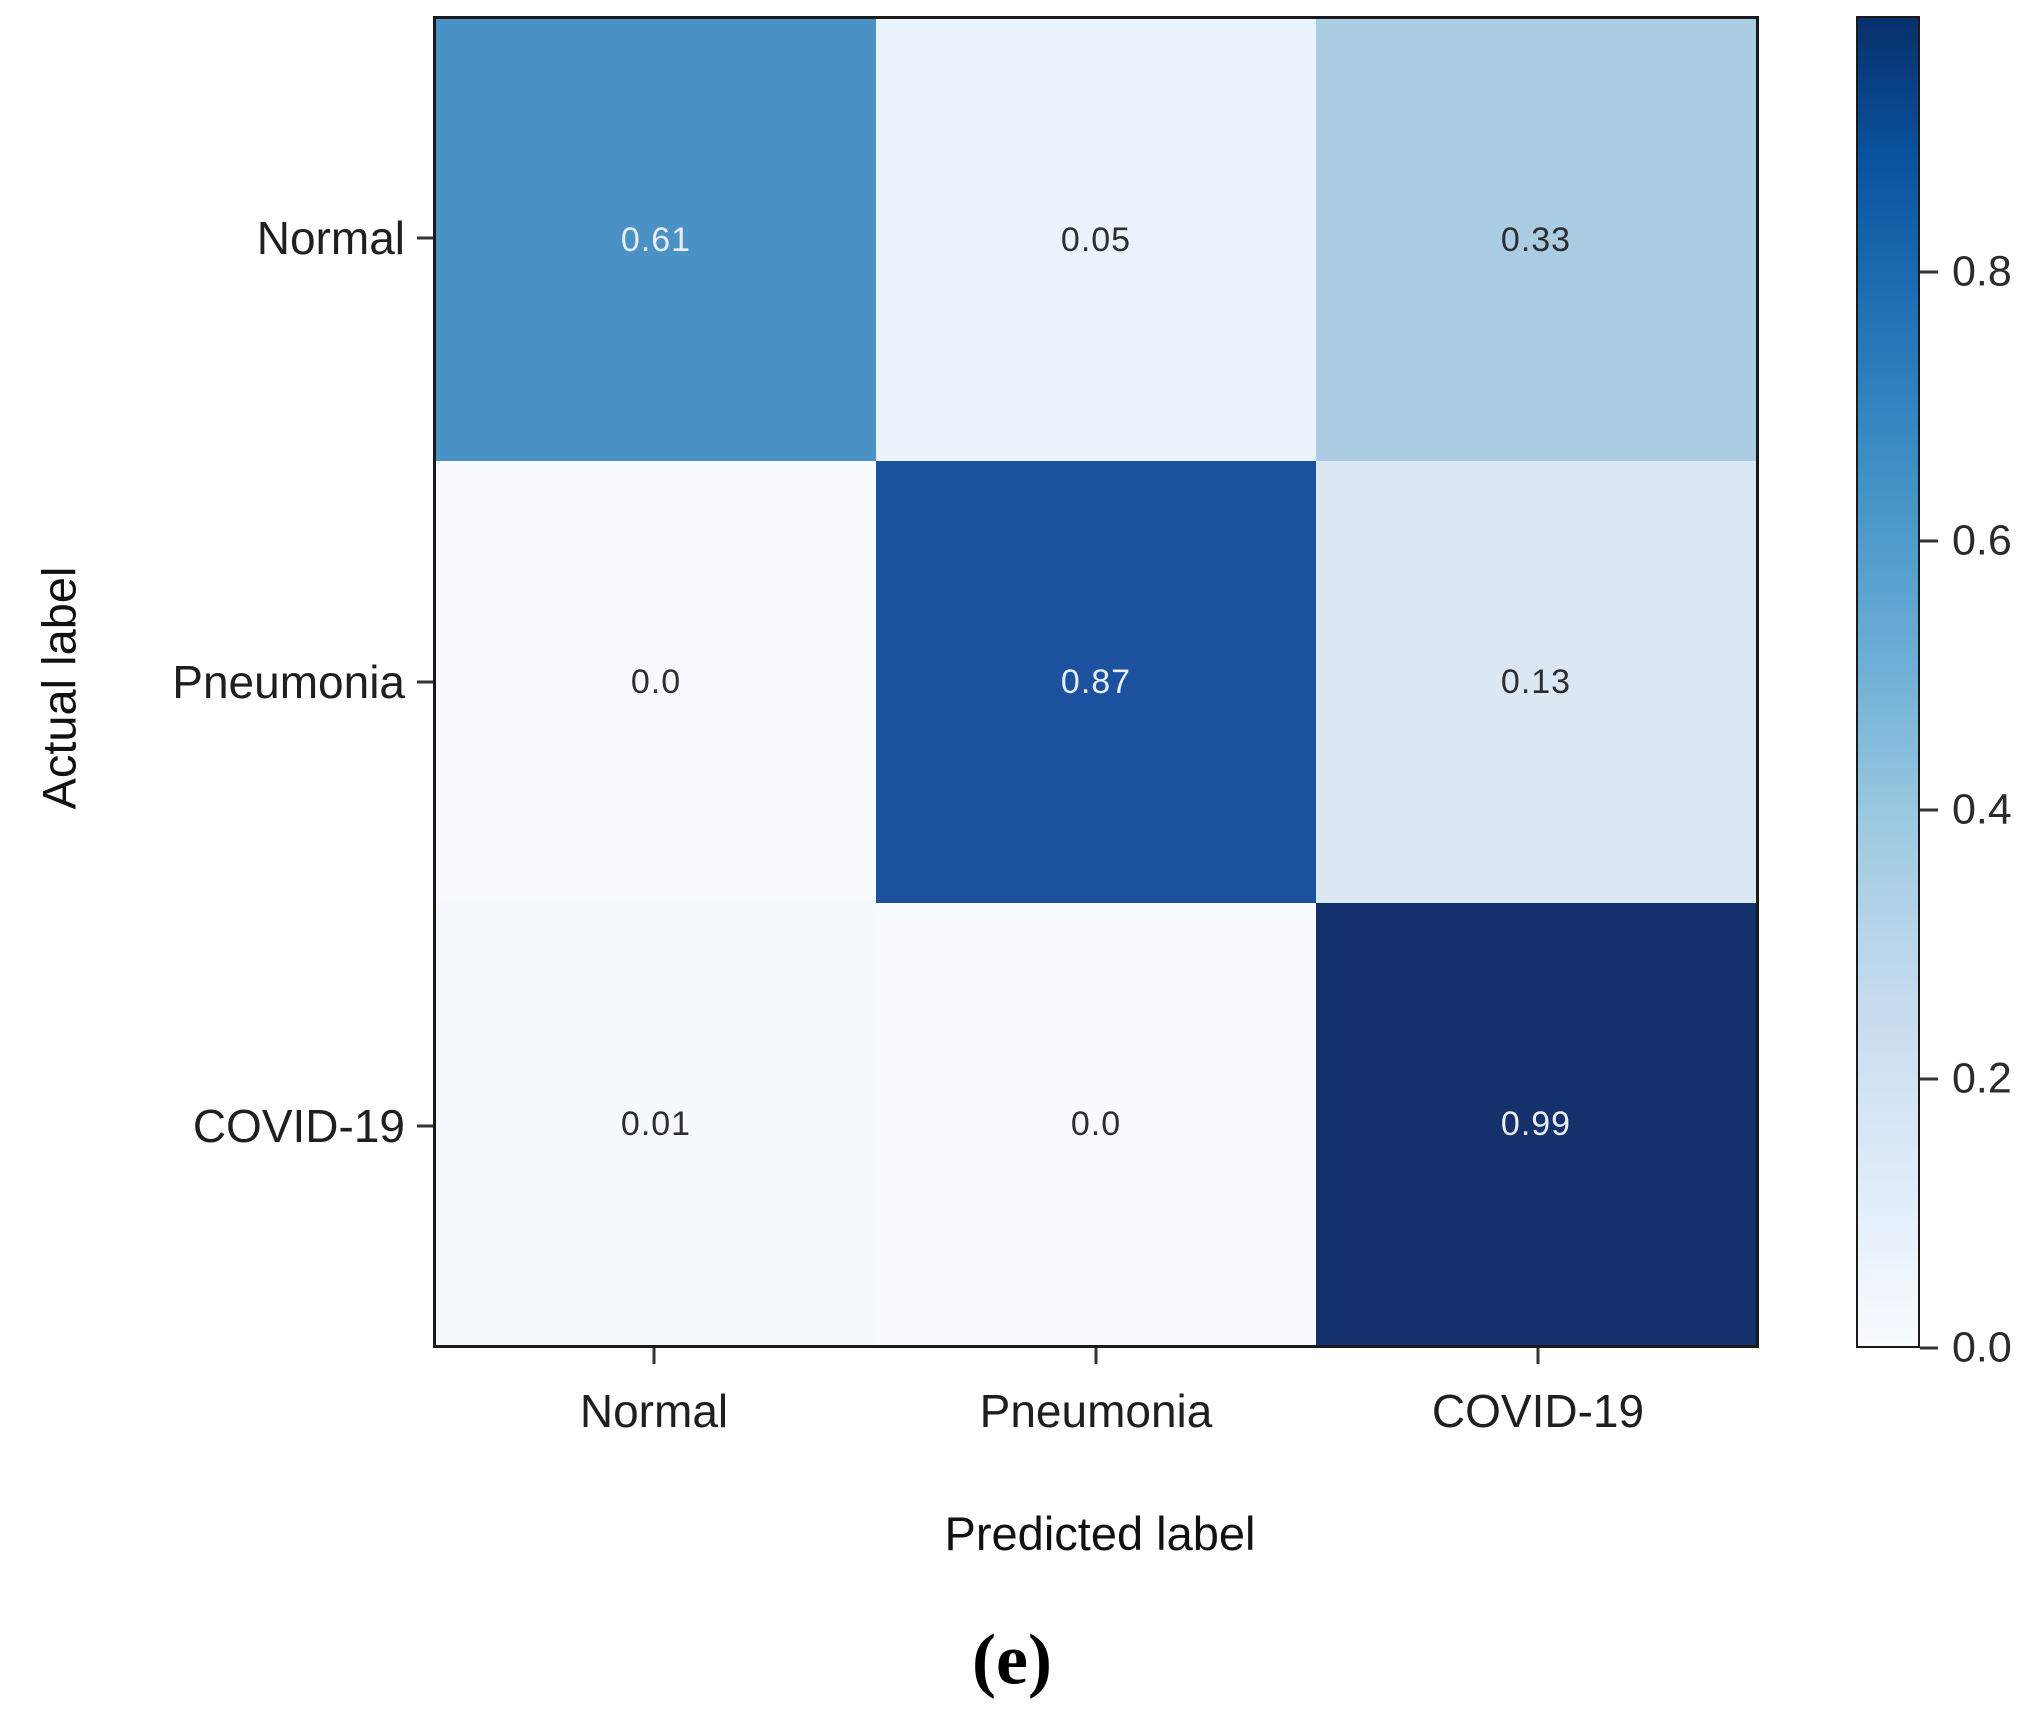 This screenshot has width=2037, height=1718. Describe the element at coordinates (1538, 1411) in the screenshot. I see `x-tick-label: COVID-19` at that location.